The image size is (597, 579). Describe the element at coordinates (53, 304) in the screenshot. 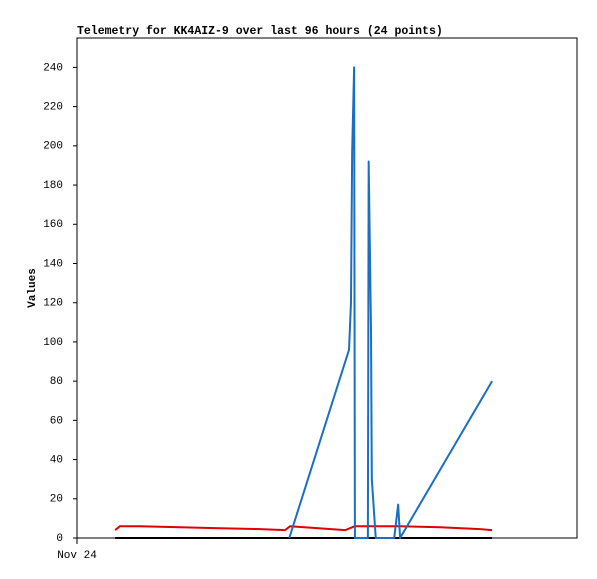

I see `y-tick-label: 120` at that location.